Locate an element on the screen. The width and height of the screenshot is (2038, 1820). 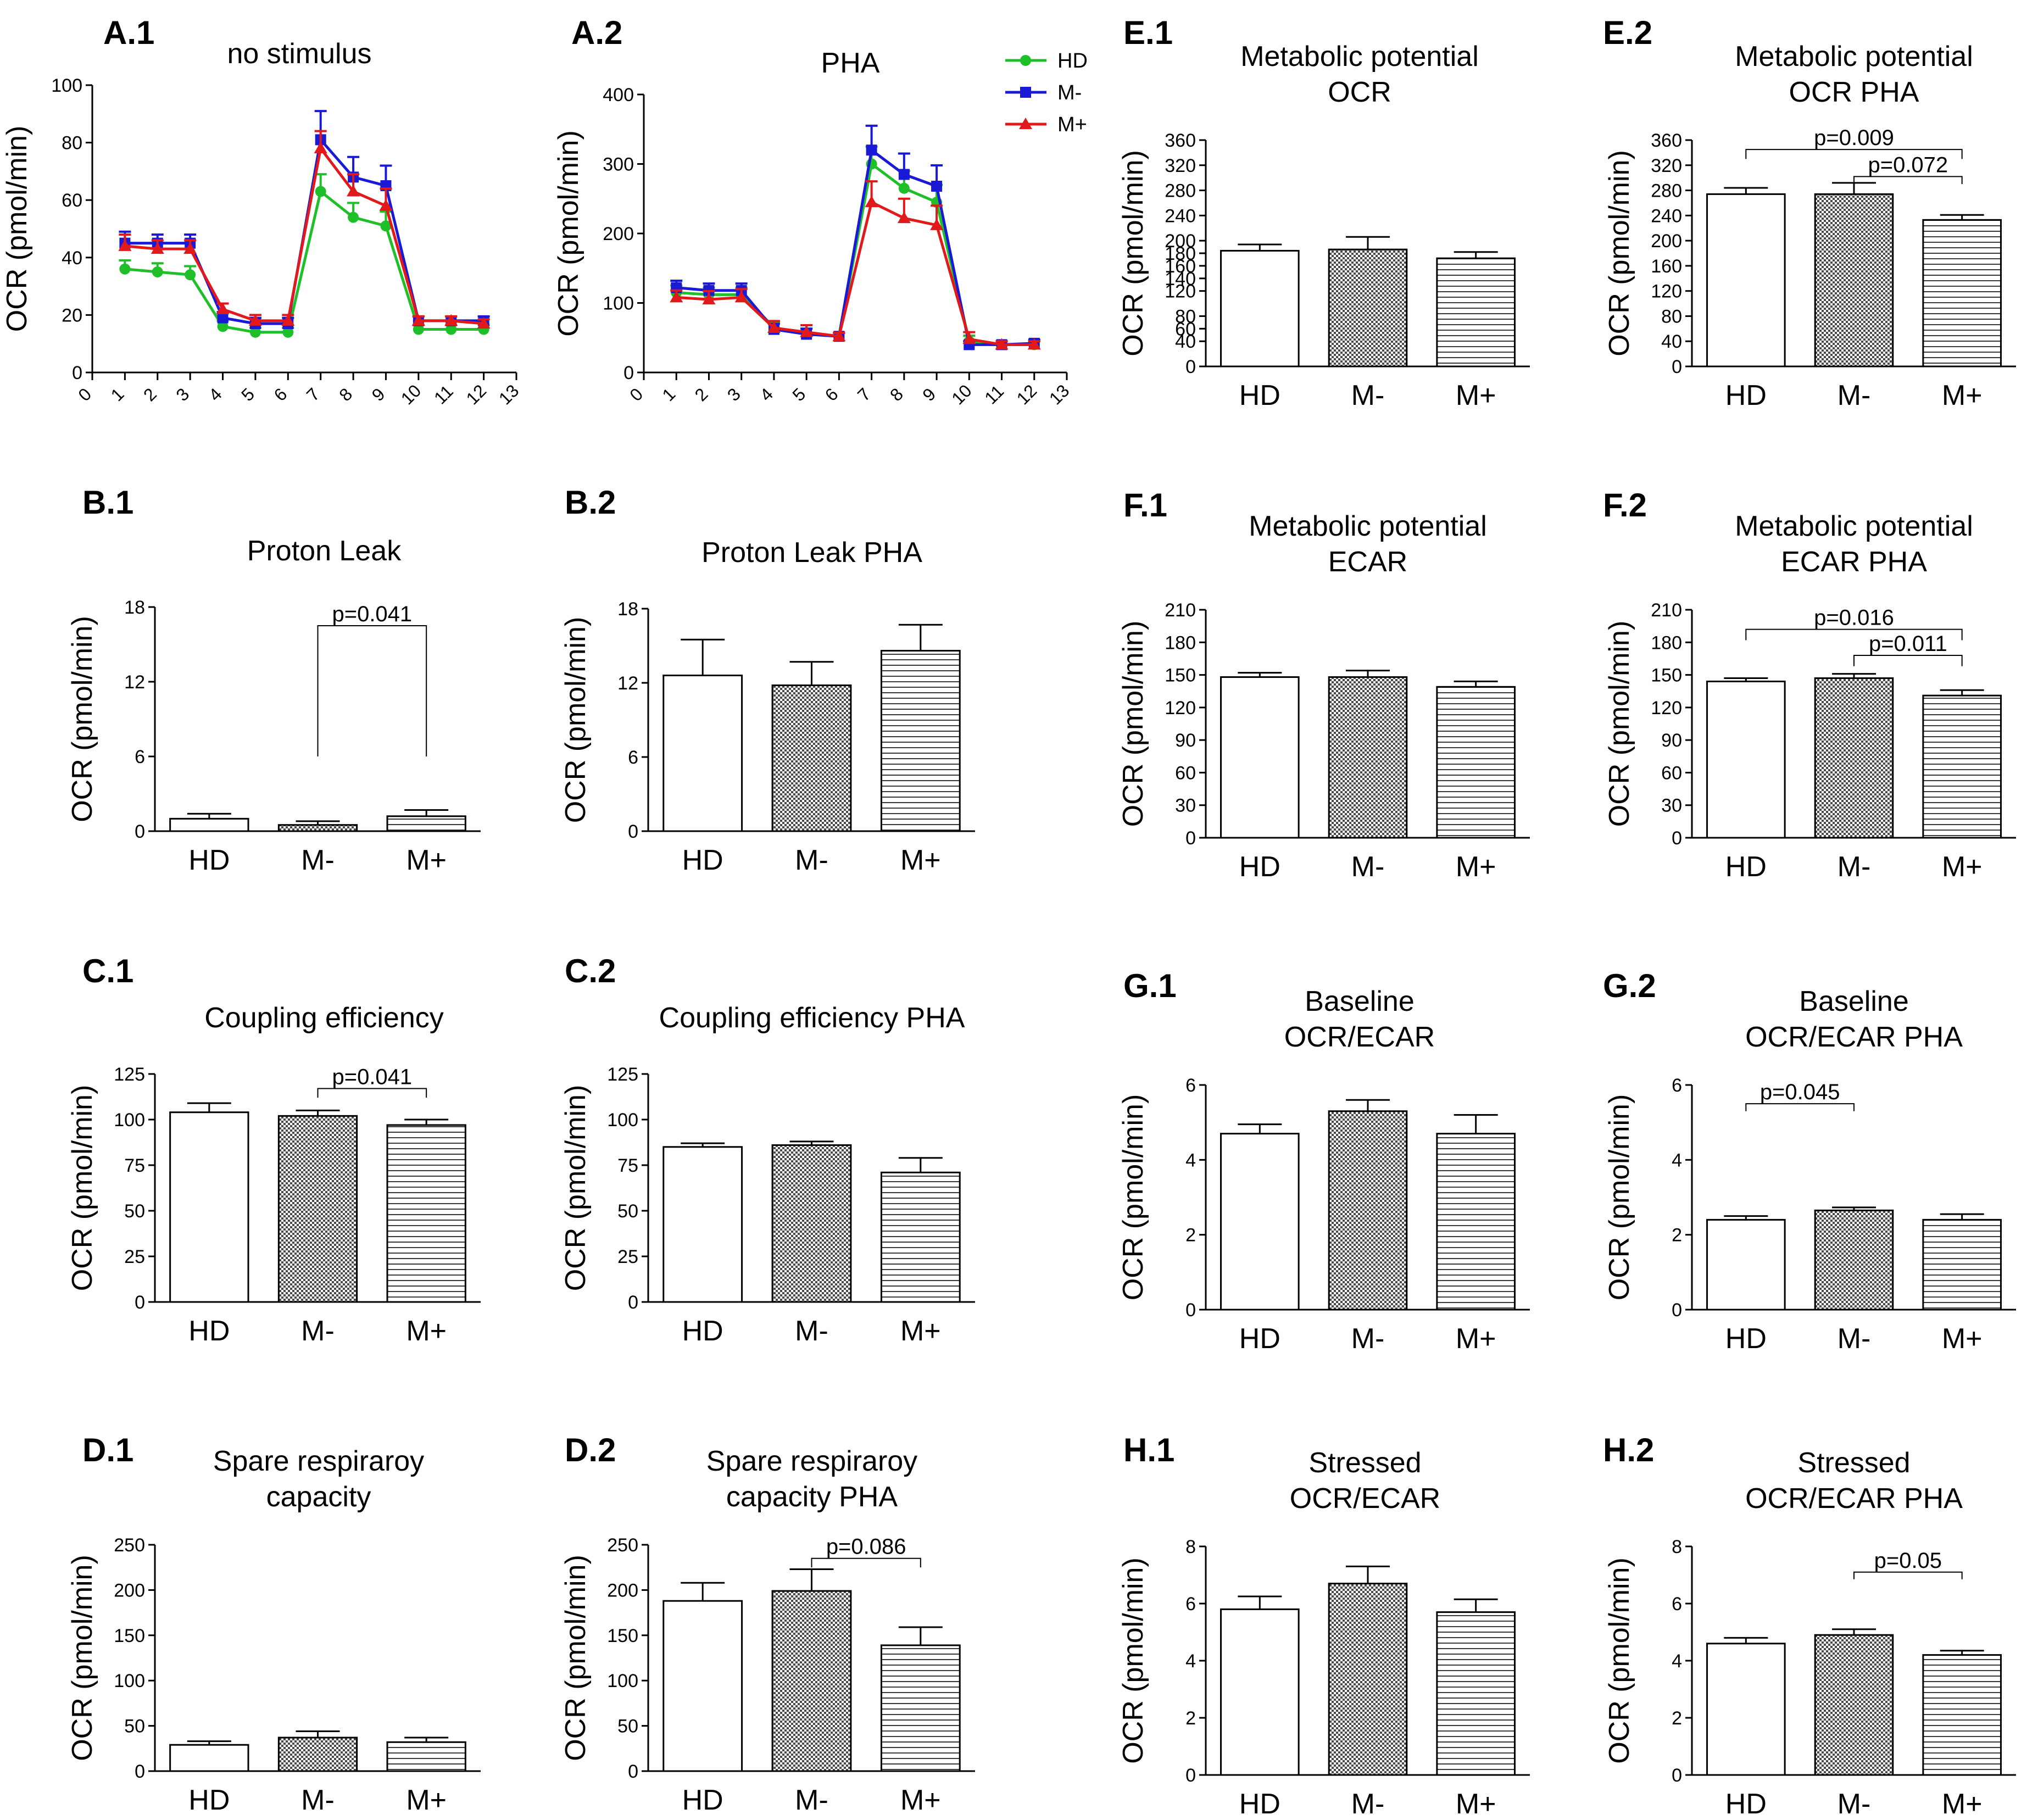
x-tick-label: 1 is located at coordinates (668, 394).